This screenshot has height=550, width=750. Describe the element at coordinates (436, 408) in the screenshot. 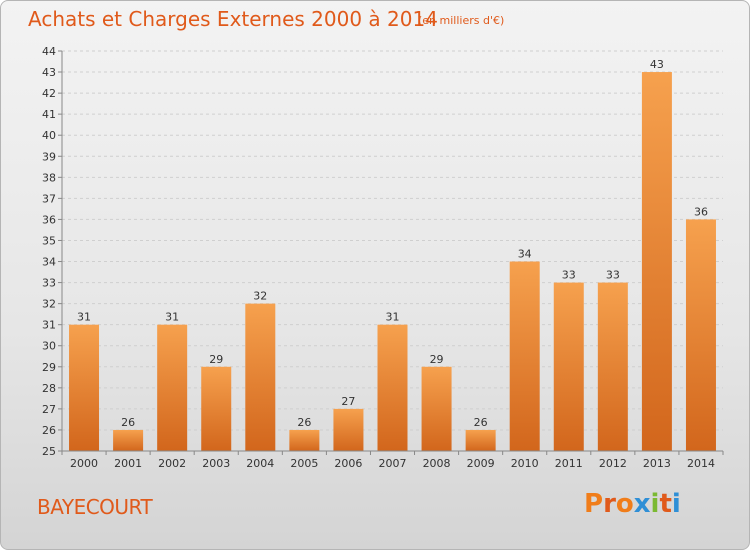

I see `bar-2008` at that location.